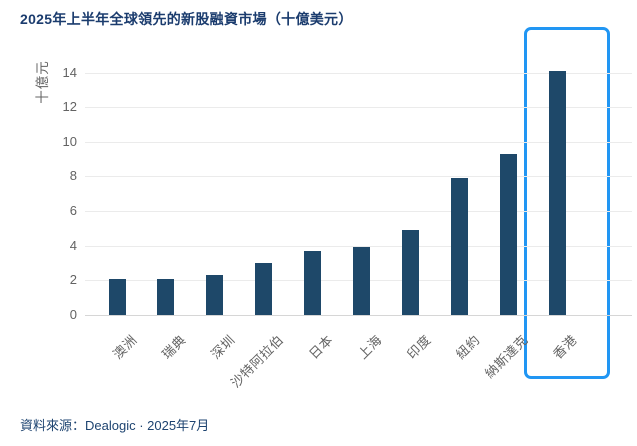  Describe the element at coordinates (411, 272) in the screenshot. I see `bar-印度` at that location.